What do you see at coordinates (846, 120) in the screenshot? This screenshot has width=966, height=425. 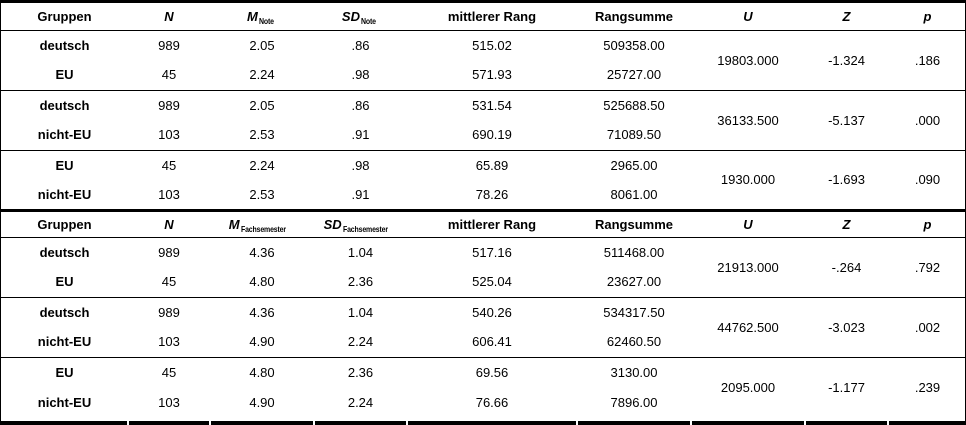 I see `z-value: -5.137` at bounding box center [846, 120].